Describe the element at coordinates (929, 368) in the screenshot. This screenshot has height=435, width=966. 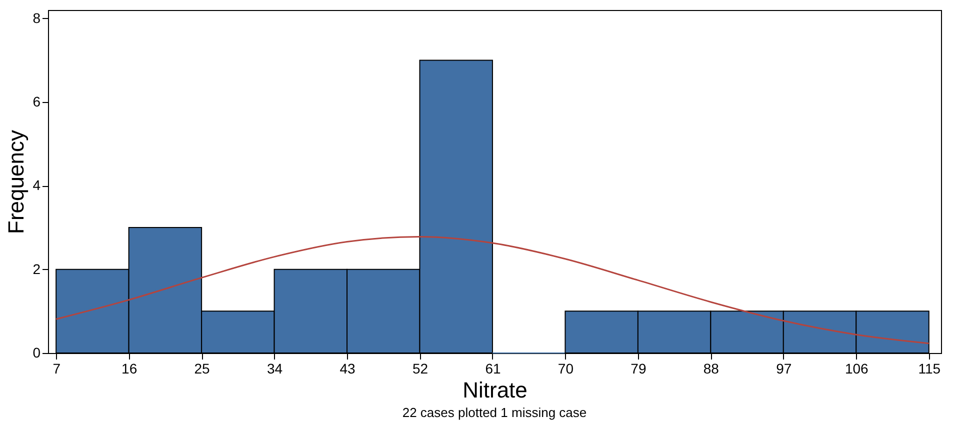
I see `x-tick-label: 115` at that location.